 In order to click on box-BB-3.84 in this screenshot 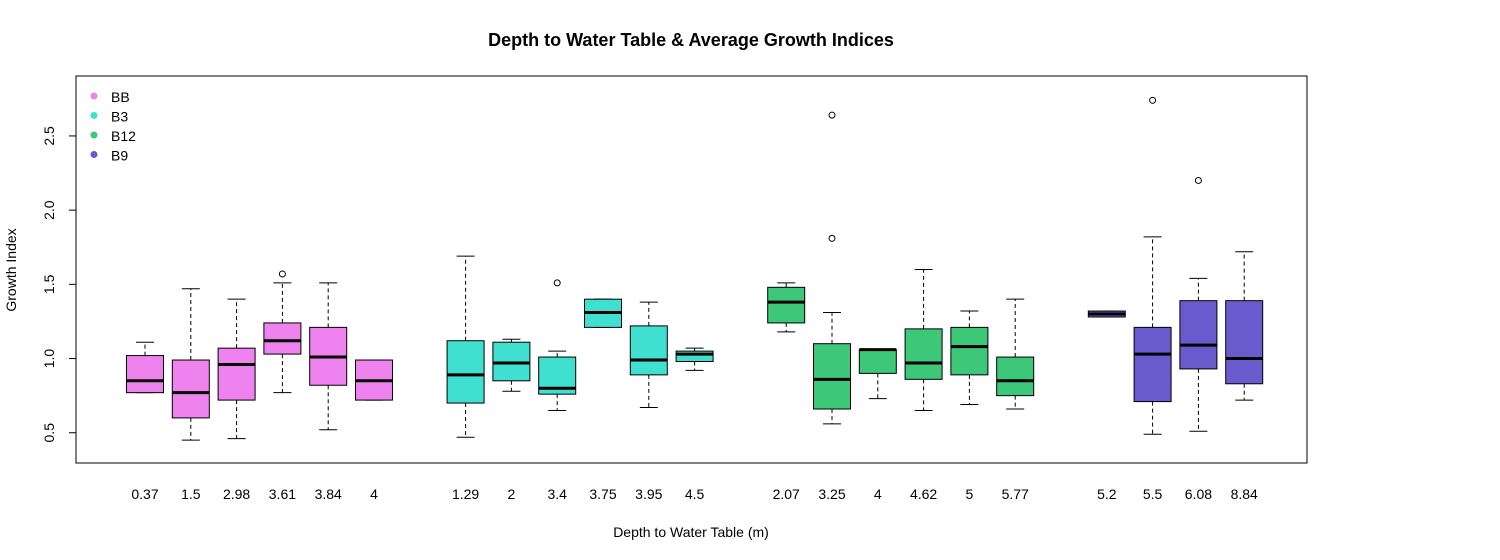, I will do `click(328, 356)`.